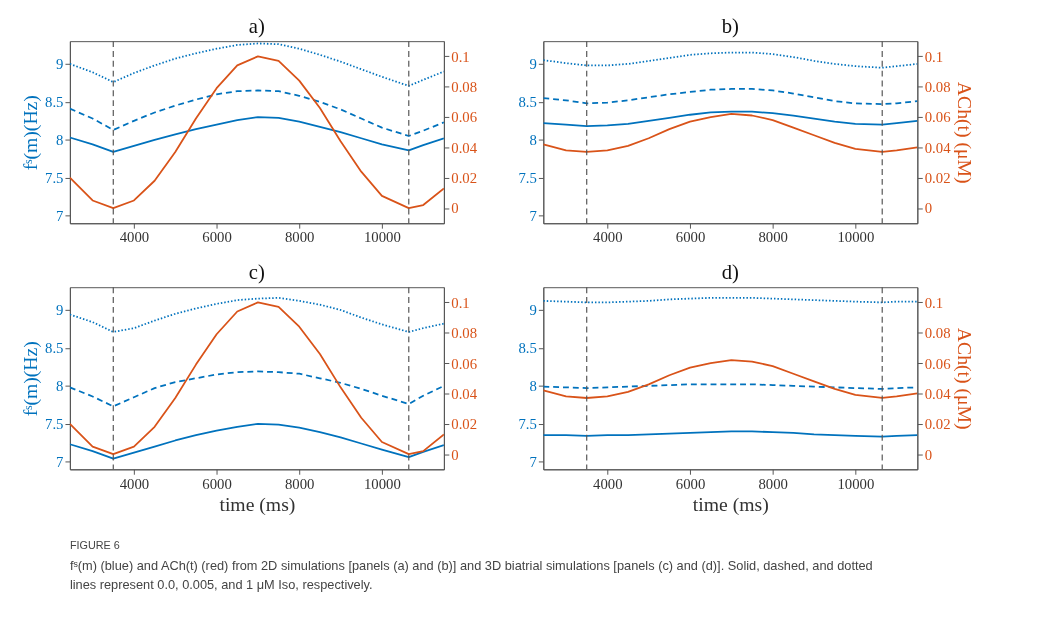 Image resolution: width=1064 pixels, height=630 pixels. Describe the element at coordinates (730, 272) in the screenshot. I see `chart-title: d)` at that location.